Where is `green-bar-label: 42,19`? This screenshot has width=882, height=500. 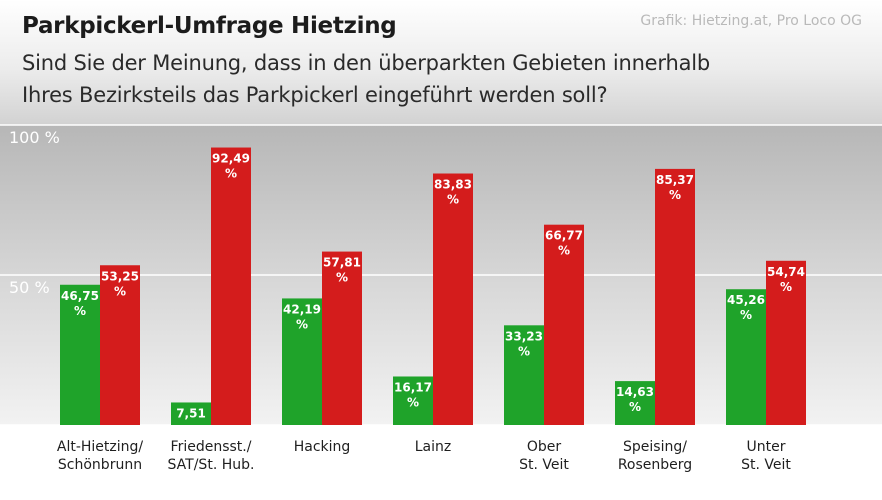
green-bar-label: 42,19 is located at coordinates (302, 309).